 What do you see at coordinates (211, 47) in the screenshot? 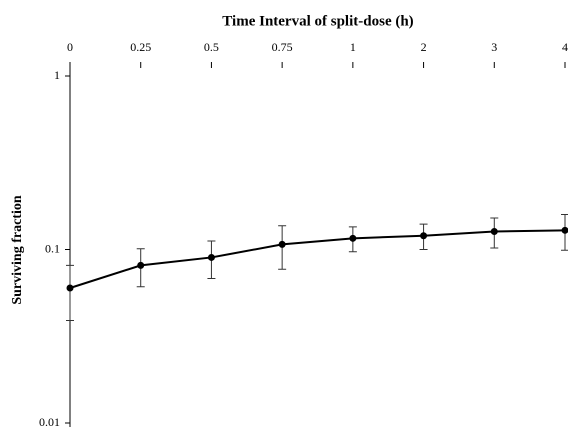
I see `x-tick-label: 0.5` at bounding box center [211, 47].